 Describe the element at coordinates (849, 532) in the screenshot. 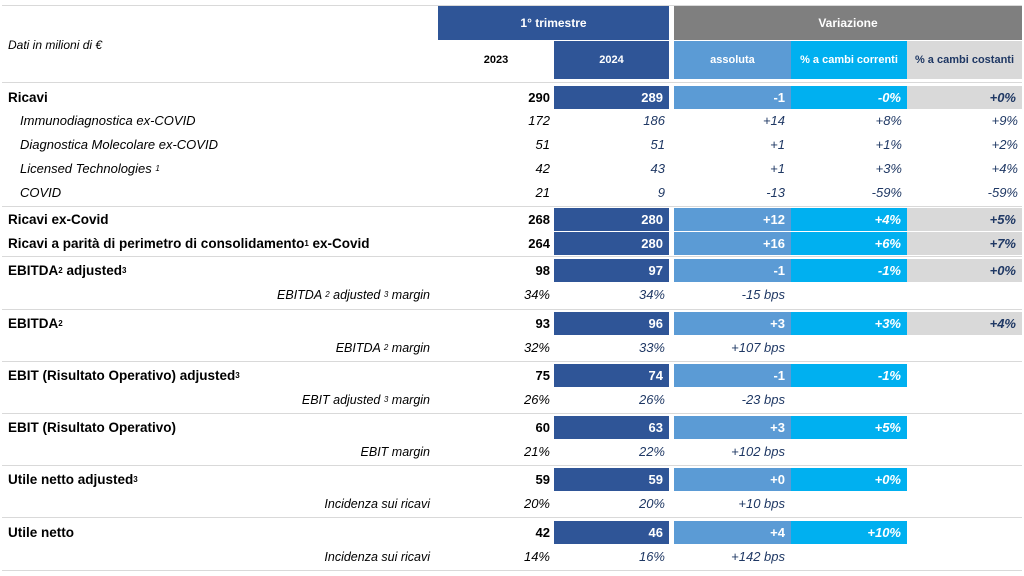

I see `value-current-fx: +10%` at that location.